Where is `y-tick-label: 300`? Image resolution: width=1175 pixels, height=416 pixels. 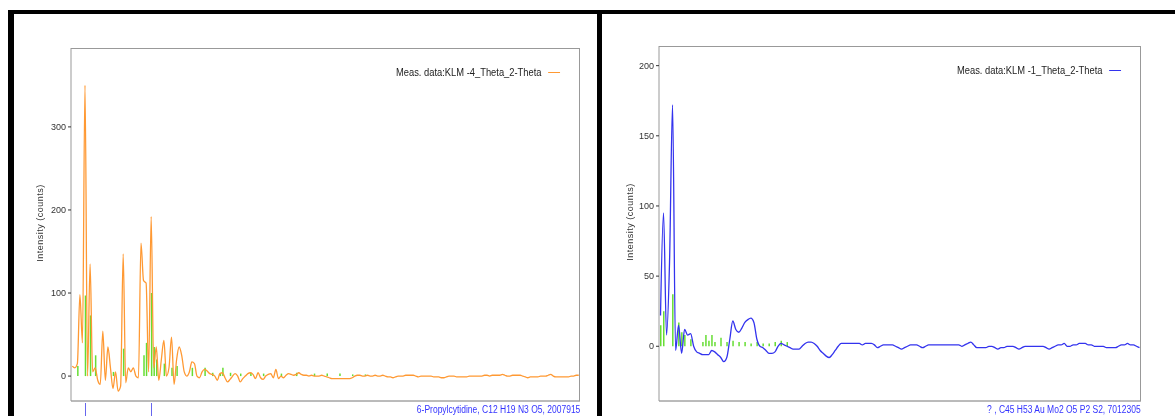
y-tick-label: 300 is located at coordinates (58, 127).